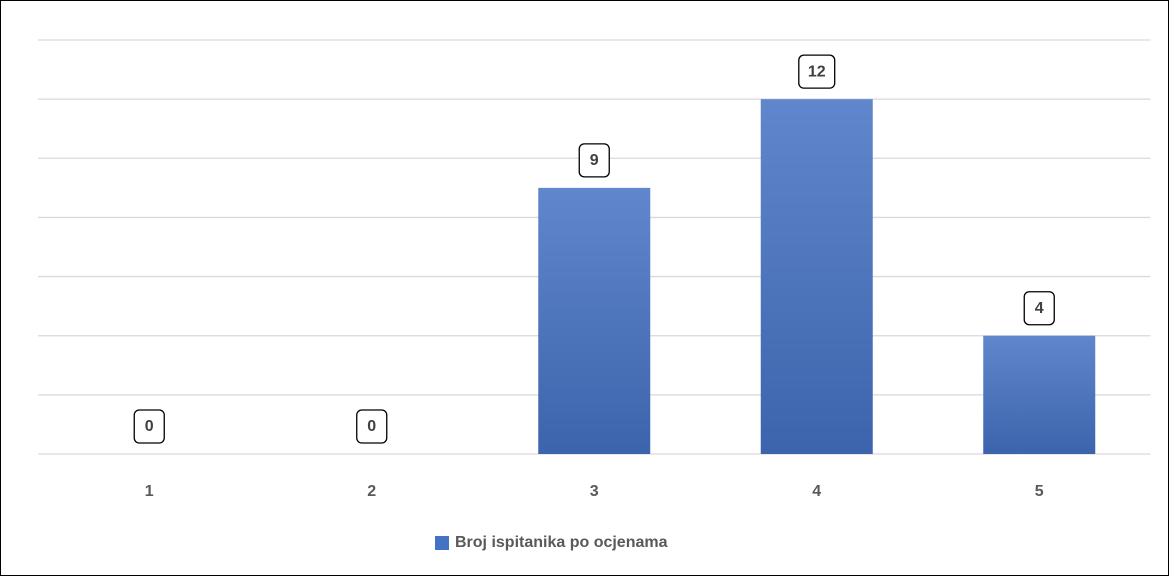  What do you see at coordinates (561, 542) in the screenshot?
I see `legend-label: Broj ispitanika po ocjenama` at bounding box center [561, 542].